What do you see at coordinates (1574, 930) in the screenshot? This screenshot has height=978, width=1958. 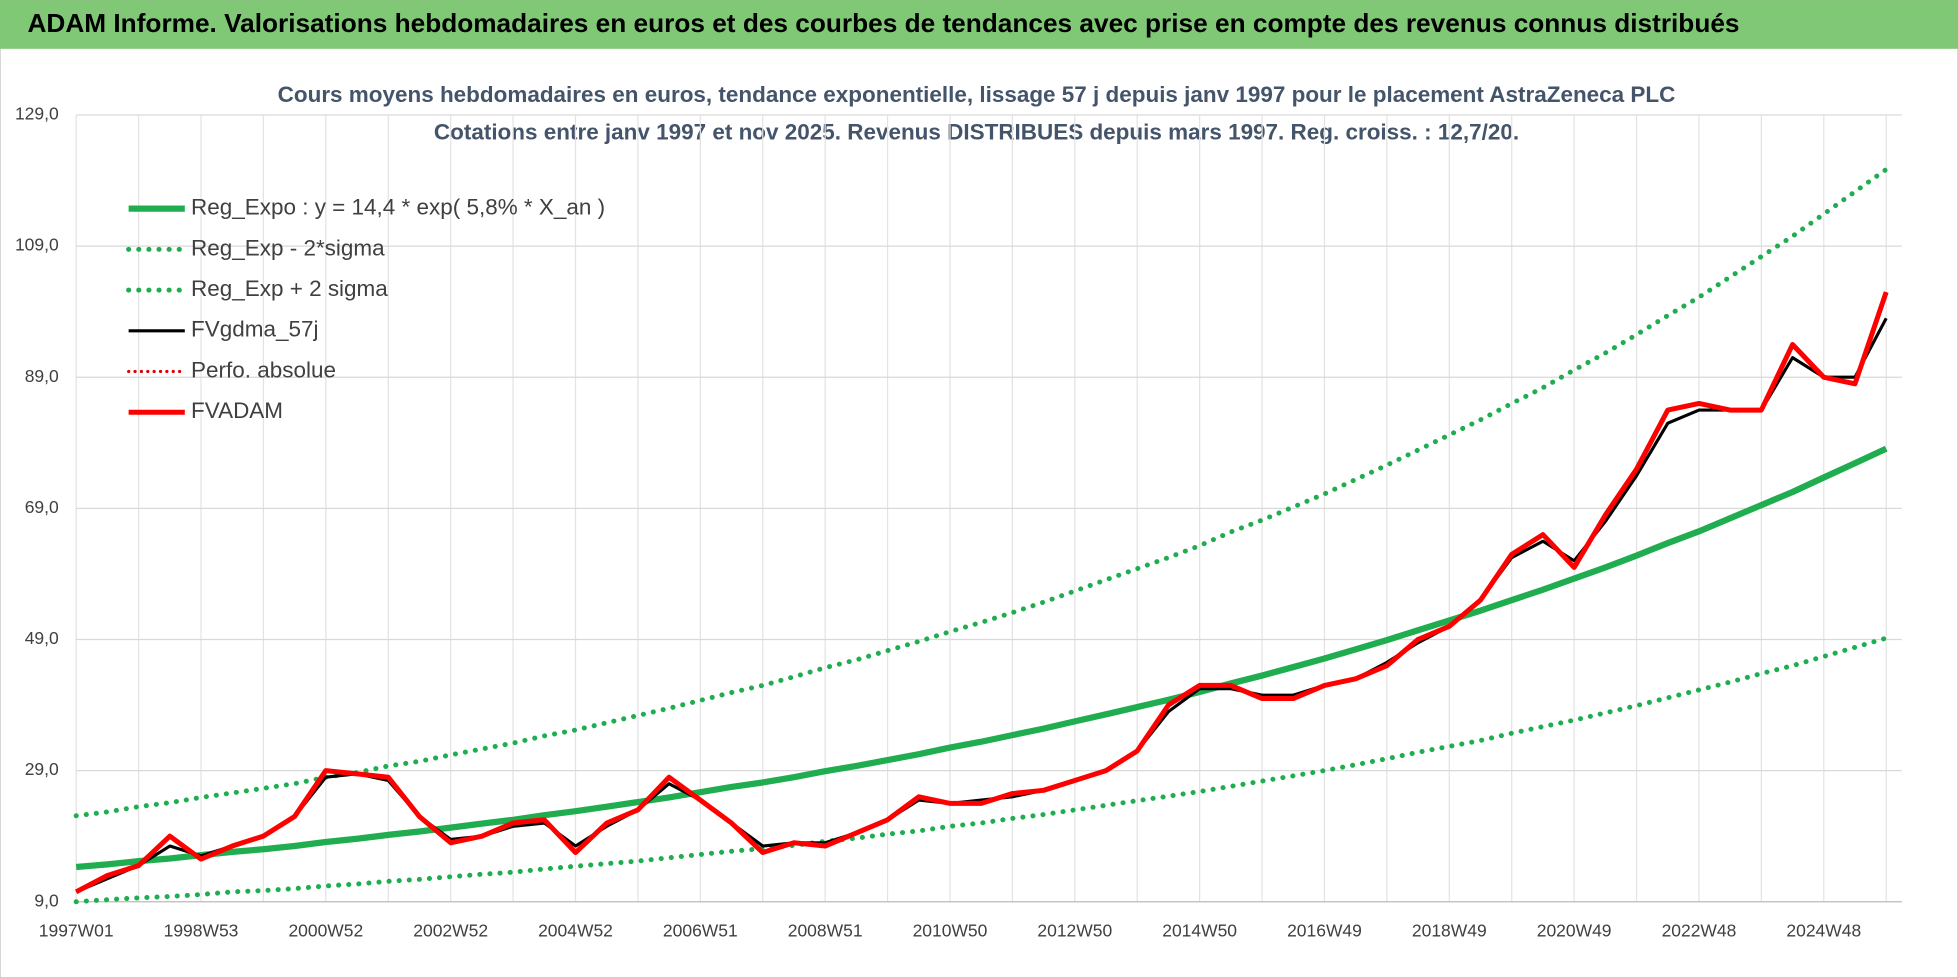 I see `x-tick-label: 2020W49` at bounding box center [1574, 930].